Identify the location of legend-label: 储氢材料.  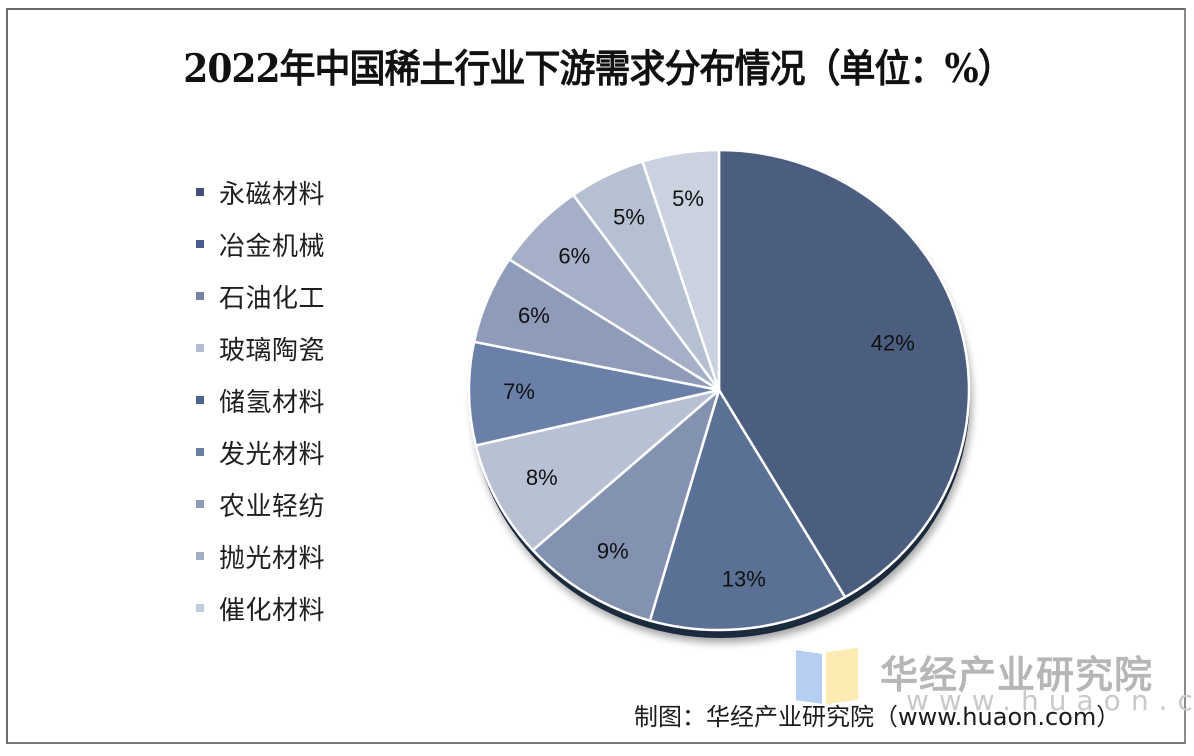
(272, 402).